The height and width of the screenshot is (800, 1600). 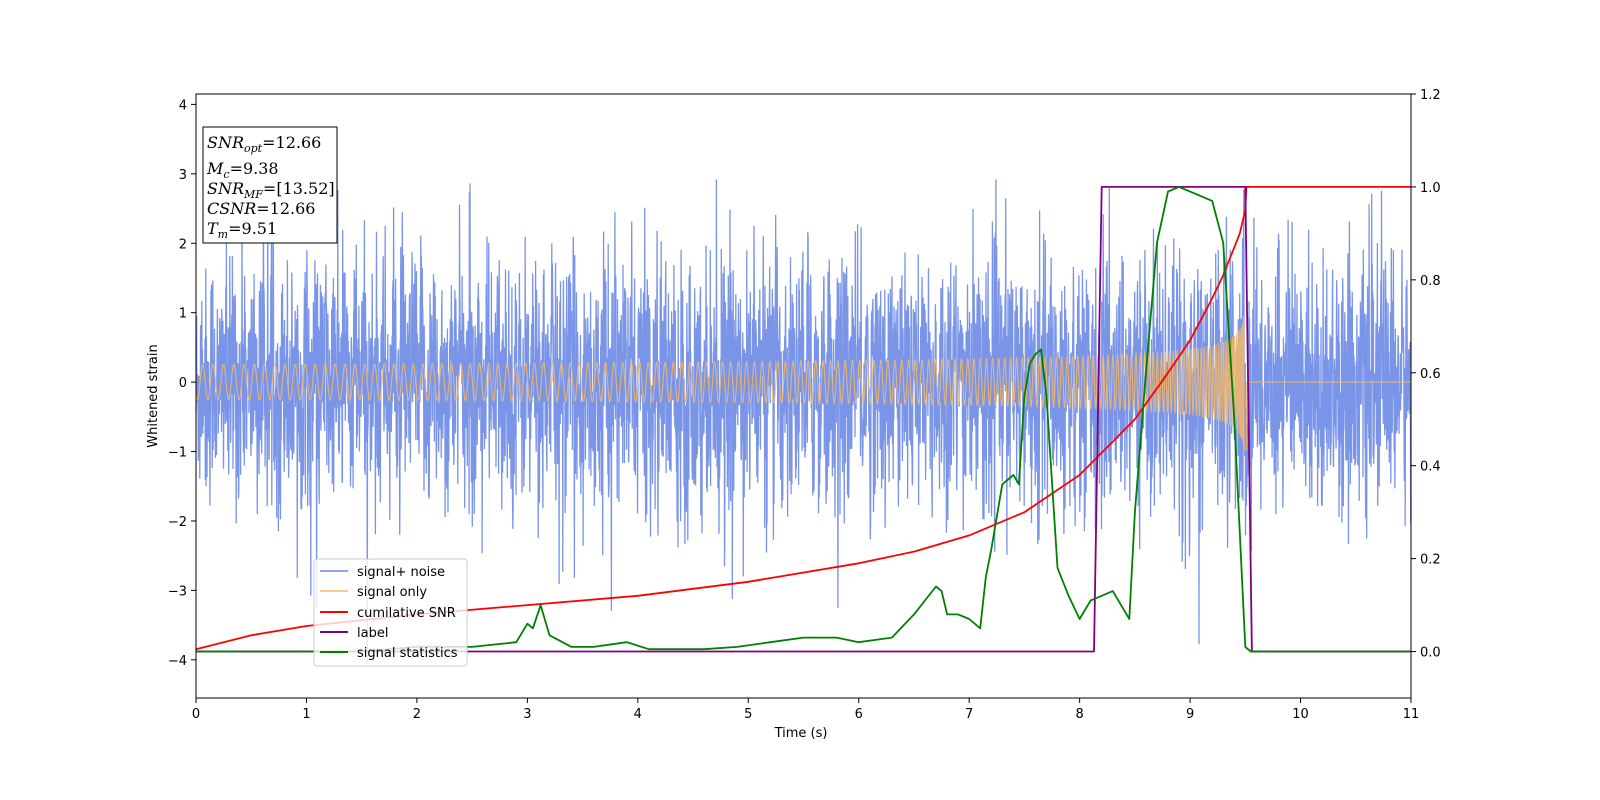 I want to click on y-tick-label-left: 0, so click(x=183, y=383).